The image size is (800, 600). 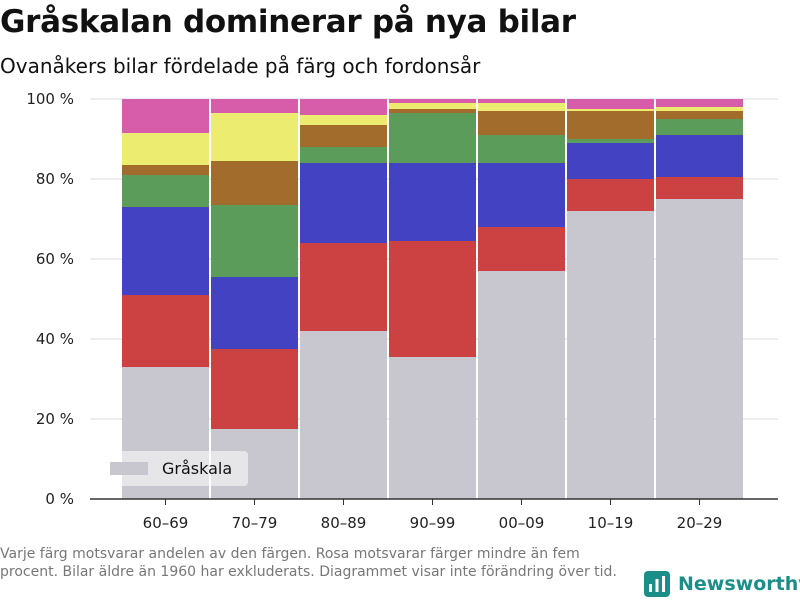 I want to click on legend-label-grayscale: Gråskala, so click(x=197, y=468).